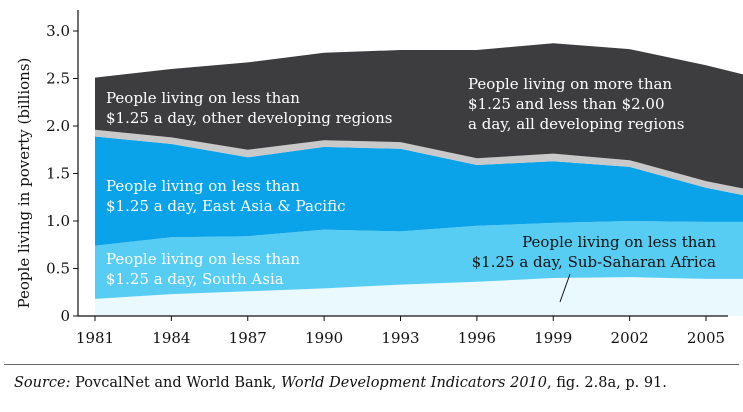  What do you see at coordinates (58, 269) in the screenshot?
I see `y-tick-label: 0.5` at bounding box center [58, 269].